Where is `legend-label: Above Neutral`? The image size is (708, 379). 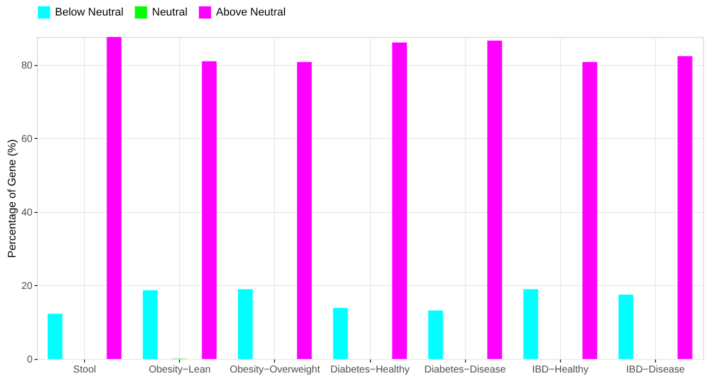
legend-label: Above Neutral is located at coordinates (251, 12).